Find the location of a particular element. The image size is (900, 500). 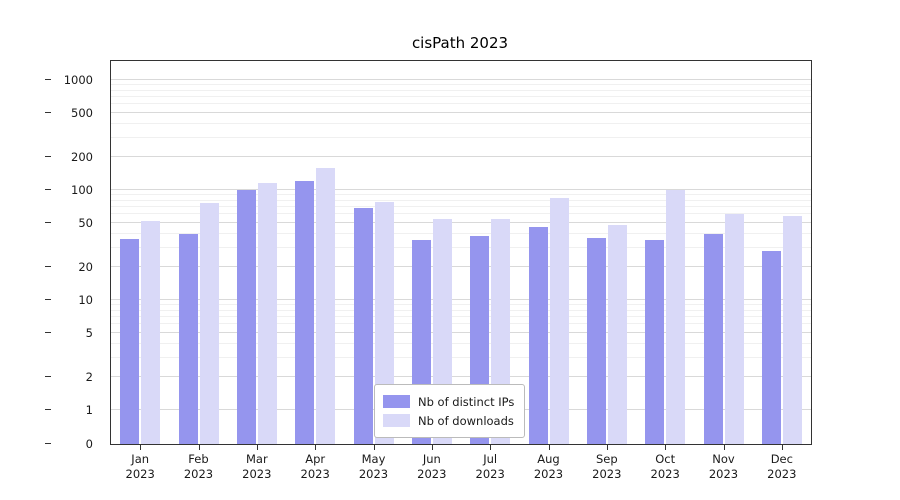

chart-title: cisPath 2023 is located at coordinates (460, 43).